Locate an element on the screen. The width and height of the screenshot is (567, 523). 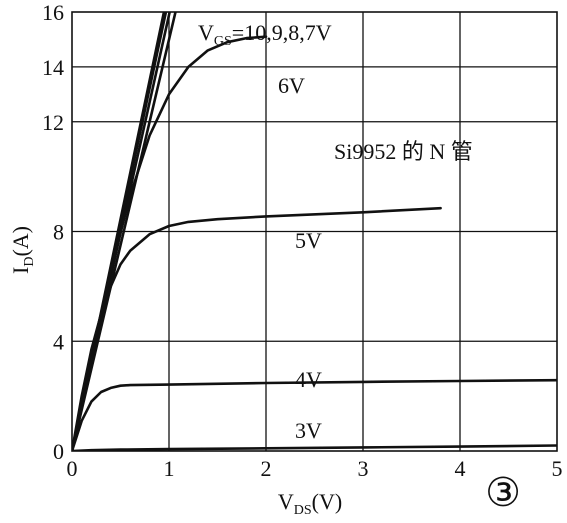
y-tick-label: 8 is located at coordinates (58, 232).